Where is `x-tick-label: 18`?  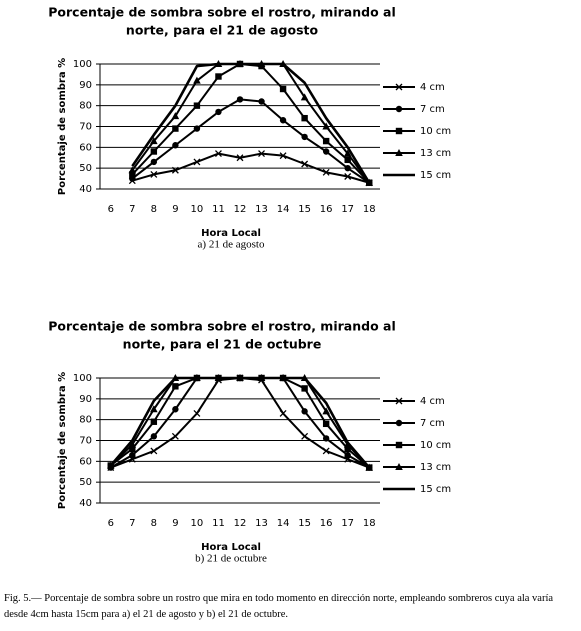 x-tick-label: 18 is located at coordinates (369, 209).